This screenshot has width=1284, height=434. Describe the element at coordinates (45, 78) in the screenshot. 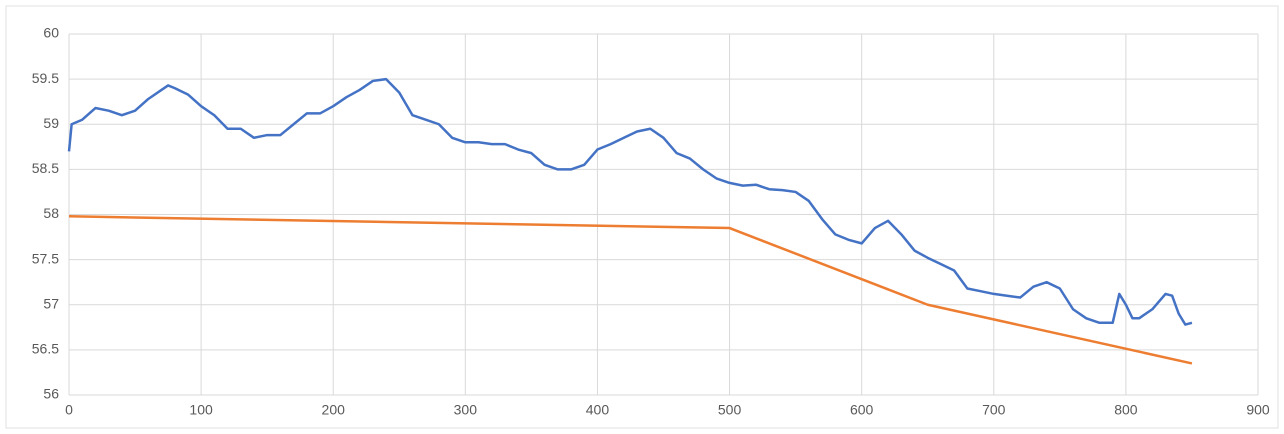

I see `y-tick-label: 59.5` at that location.